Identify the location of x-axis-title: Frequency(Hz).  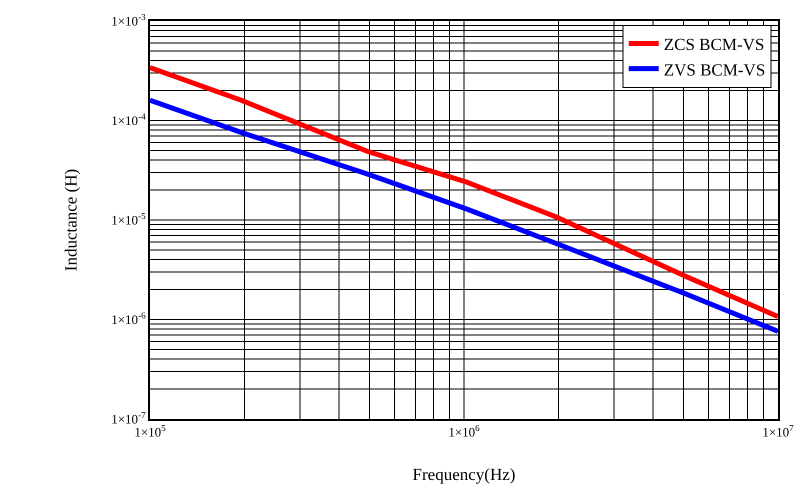
(464, 474).